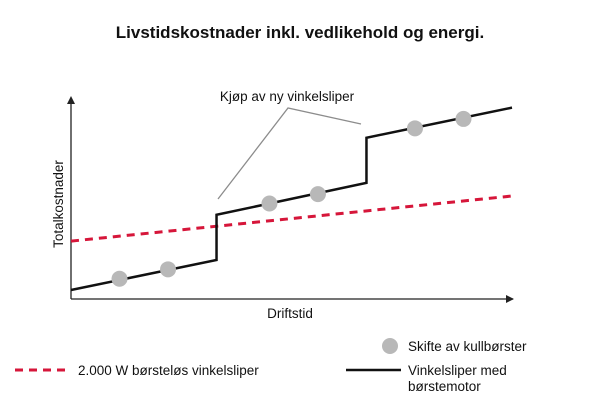  I want to click on x-axis-arrow, so click(510, 299).